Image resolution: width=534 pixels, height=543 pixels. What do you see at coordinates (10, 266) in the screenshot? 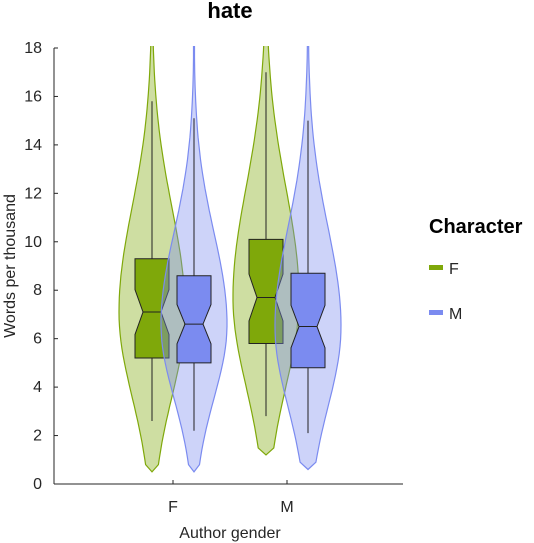
I see `y-axis-title: Words per thousand` at bounding box center [10, 266].